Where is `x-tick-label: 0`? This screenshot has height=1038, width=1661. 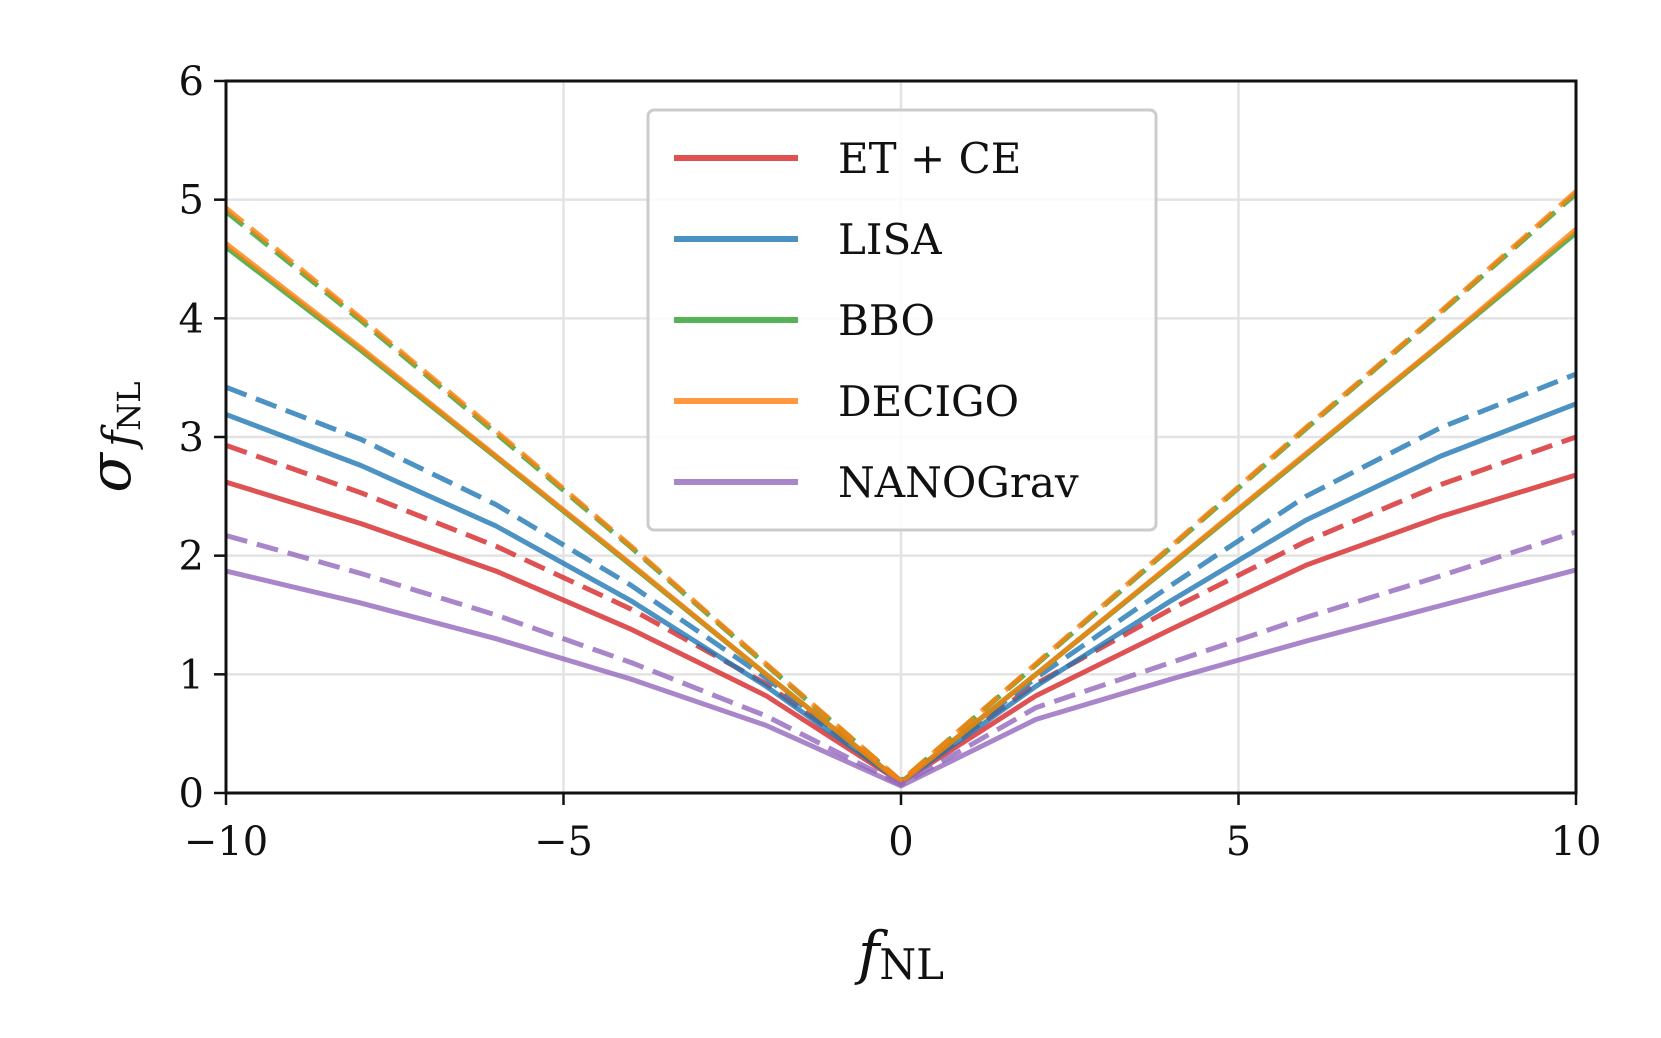 x-tick-label: 0 is located at coordinates (900, 842).